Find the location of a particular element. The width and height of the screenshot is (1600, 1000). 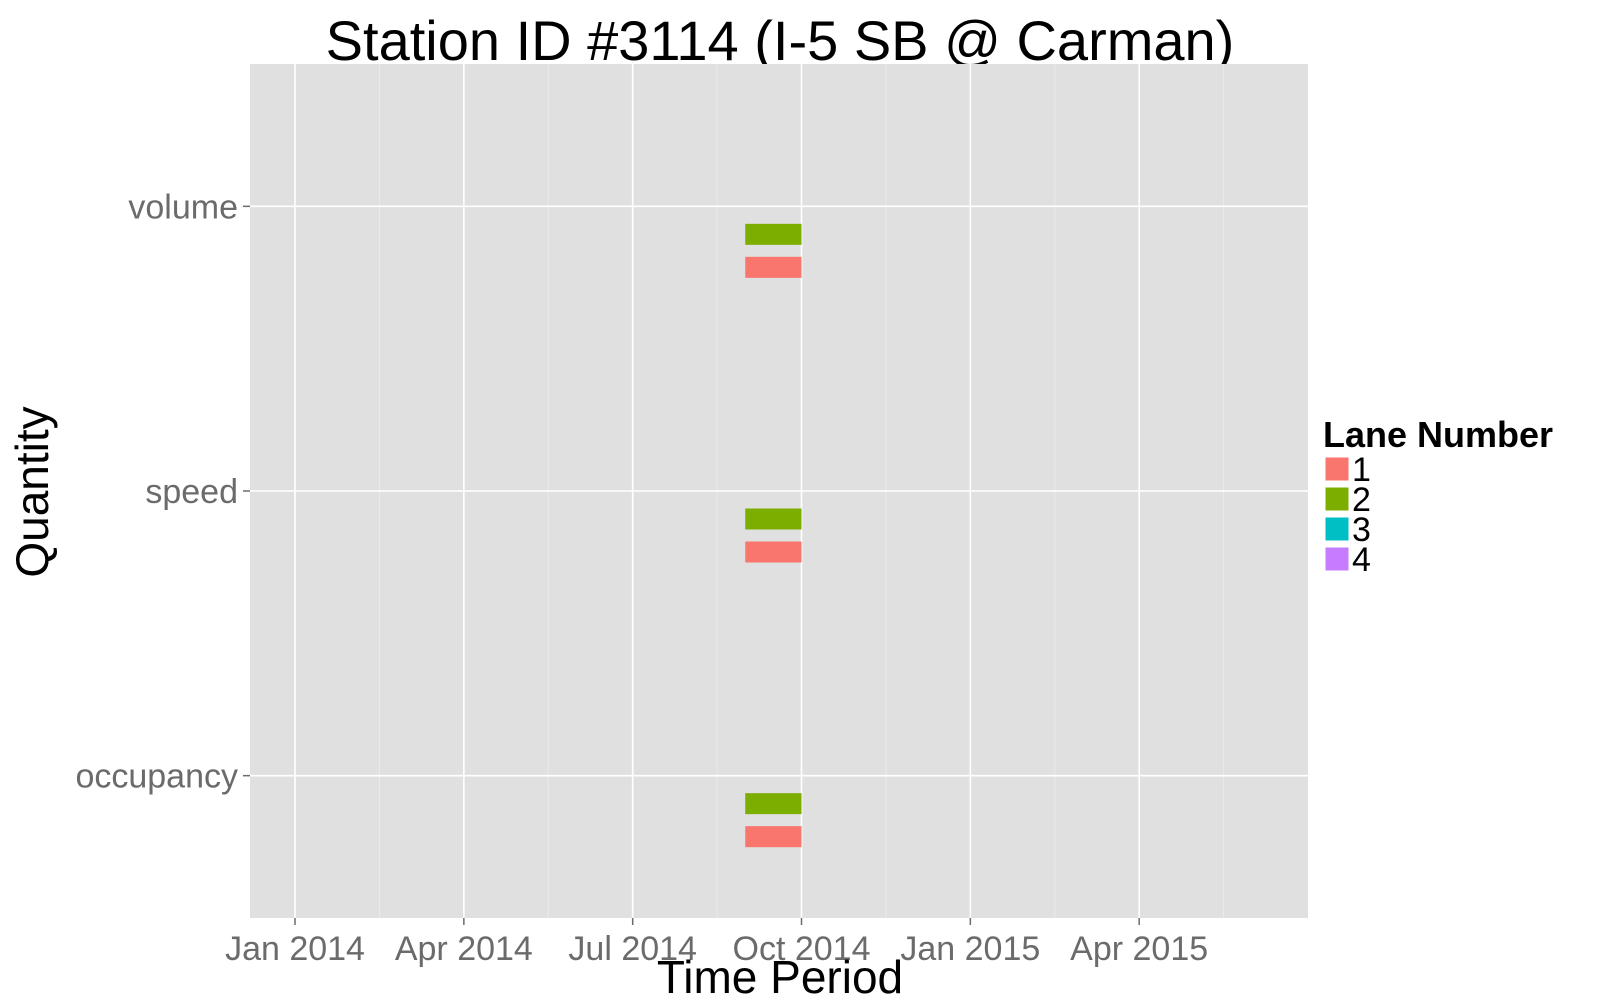

x-axis-title: Time Period is located at coordinates (780, 975).